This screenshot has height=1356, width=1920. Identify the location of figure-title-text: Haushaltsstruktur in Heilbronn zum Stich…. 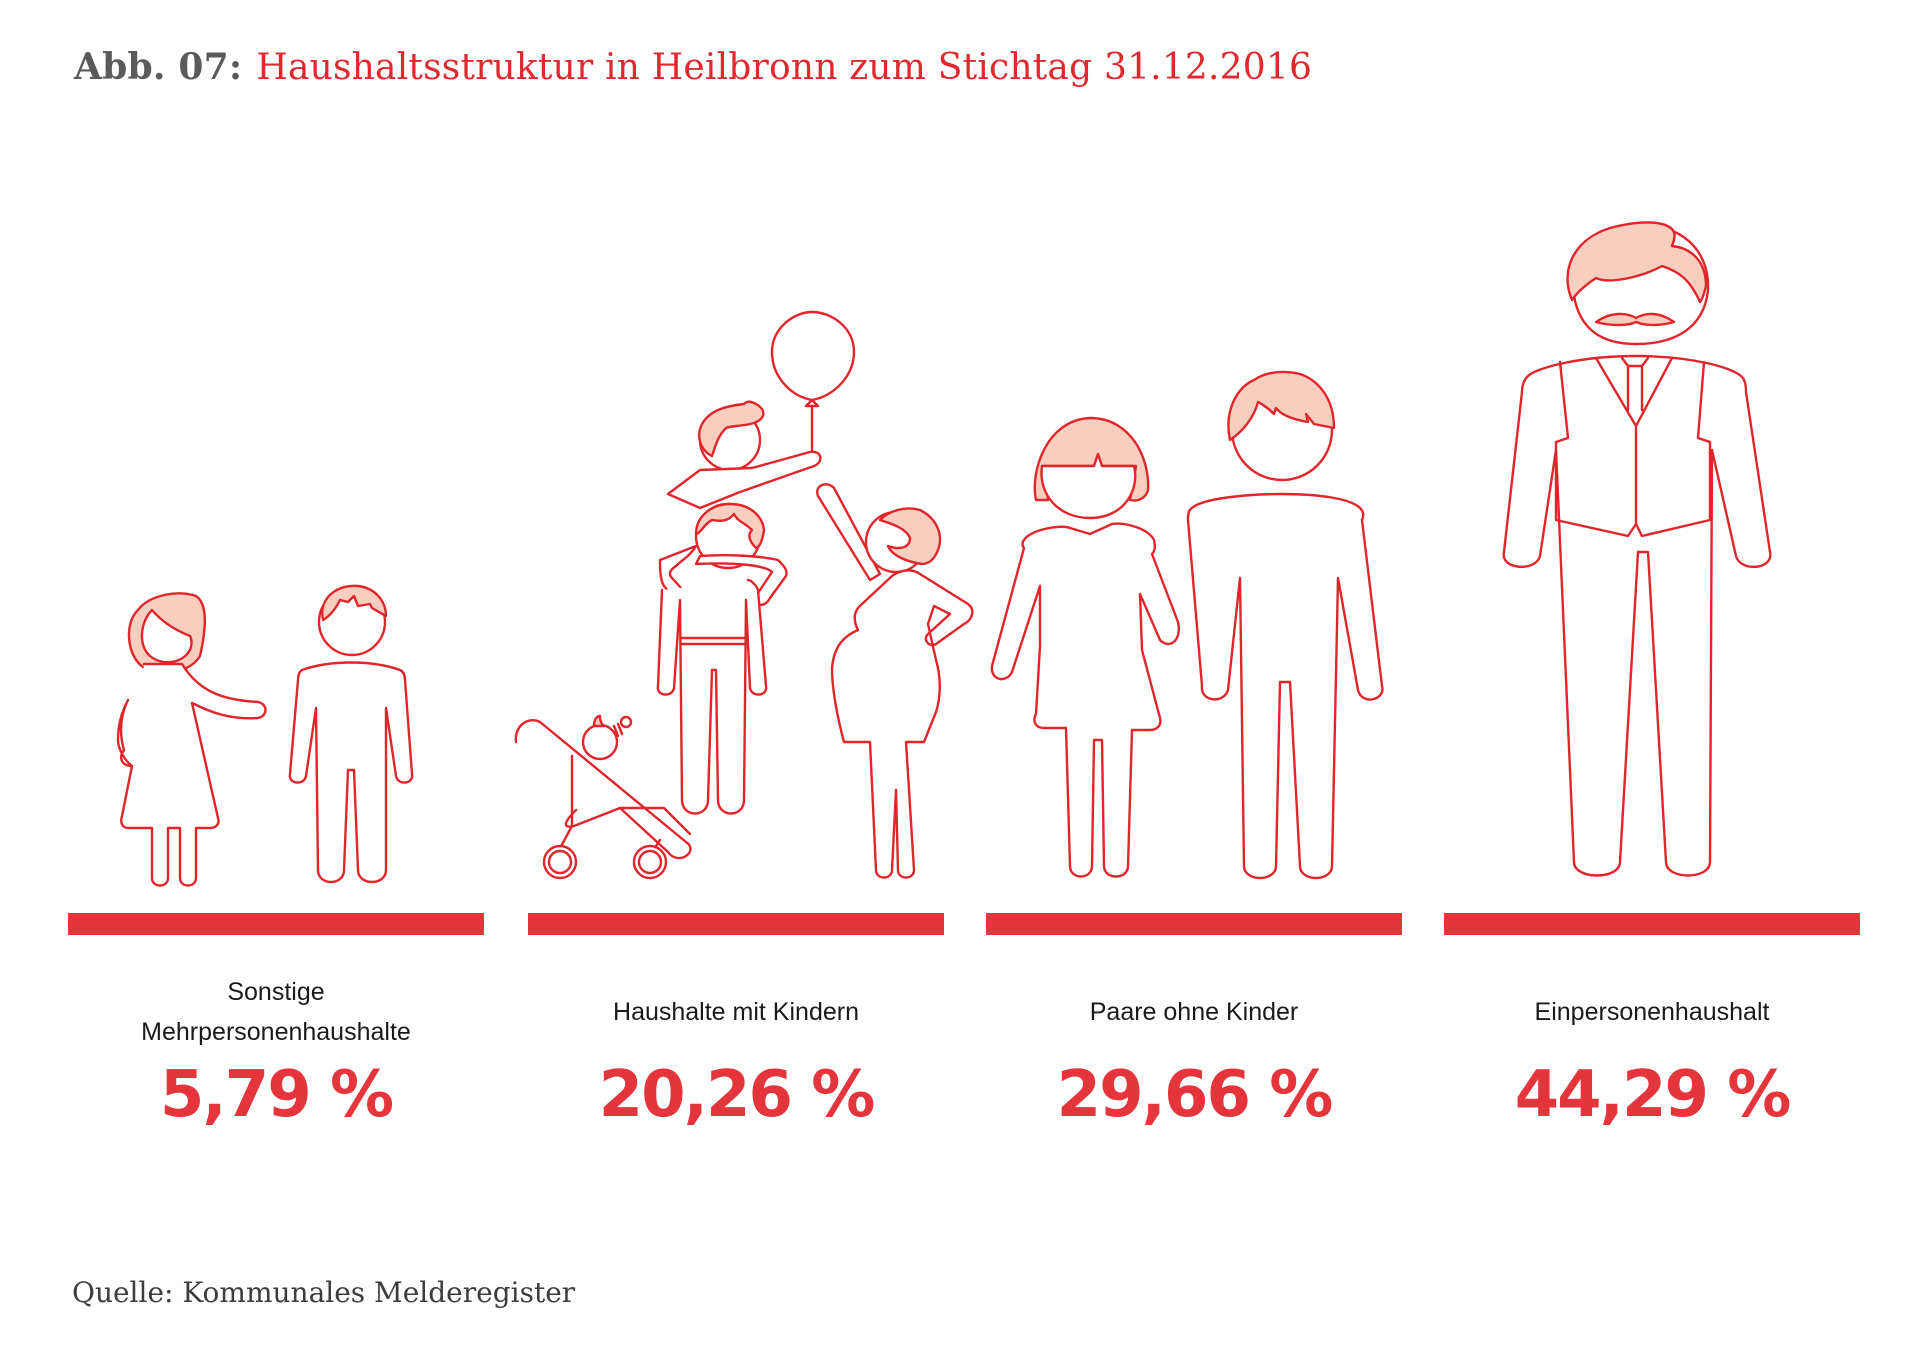
(784, 67).